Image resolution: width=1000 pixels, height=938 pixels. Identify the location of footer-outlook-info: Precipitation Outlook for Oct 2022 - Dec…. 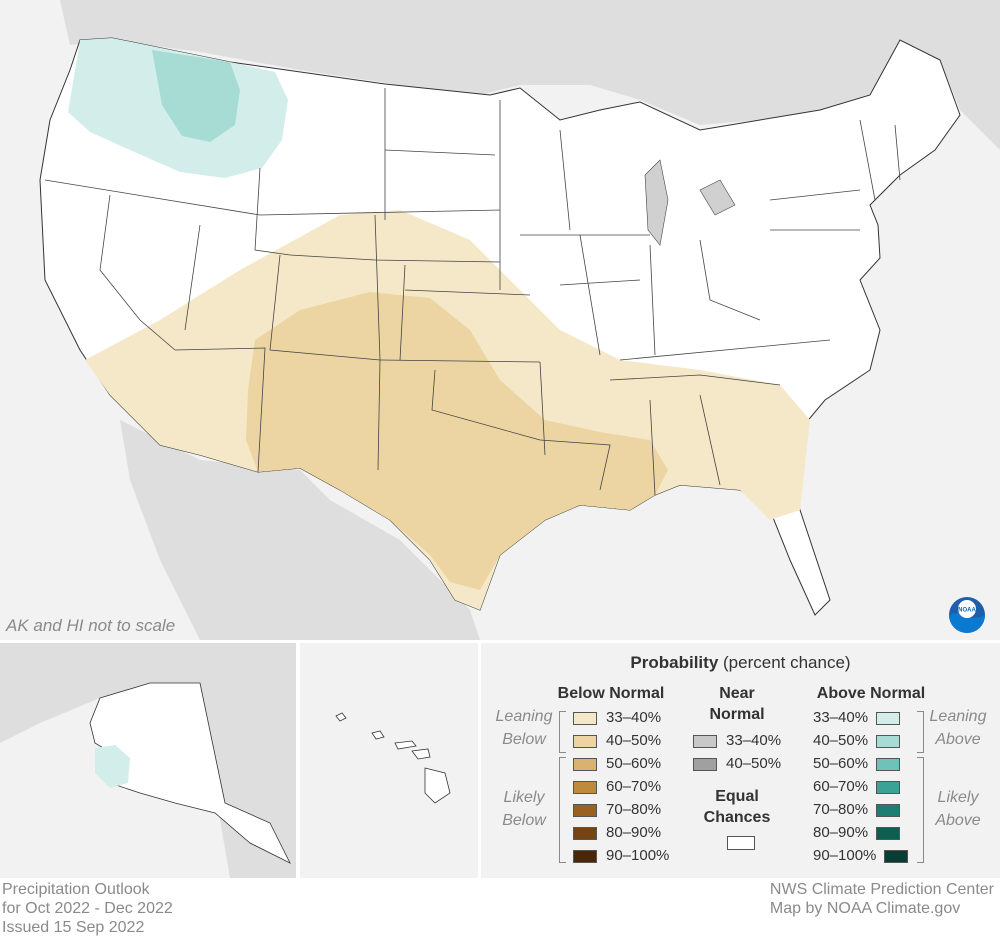
(87, 908).